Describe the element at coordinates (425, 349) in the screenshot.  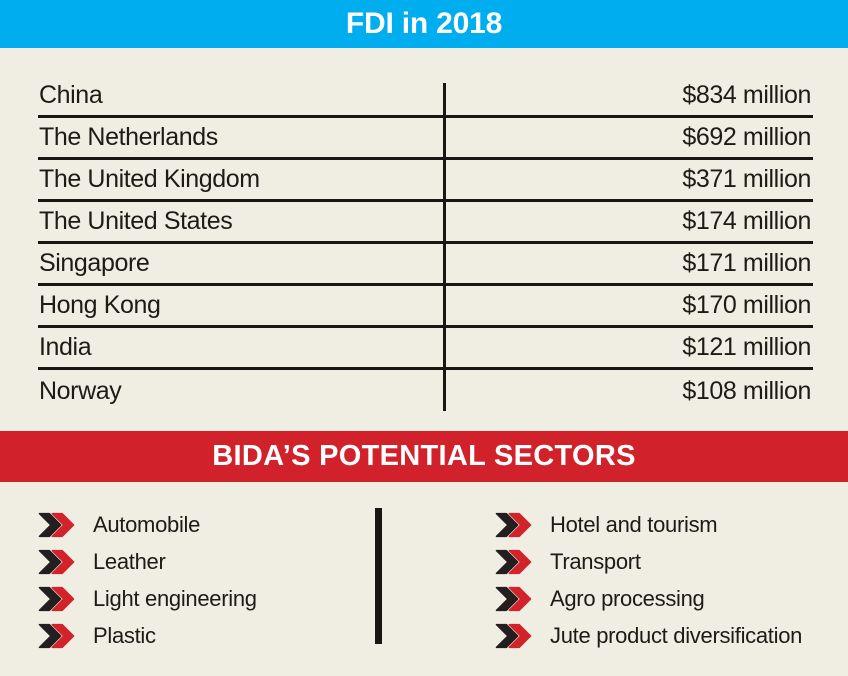
I see `table-row: India $121 million` at that location.